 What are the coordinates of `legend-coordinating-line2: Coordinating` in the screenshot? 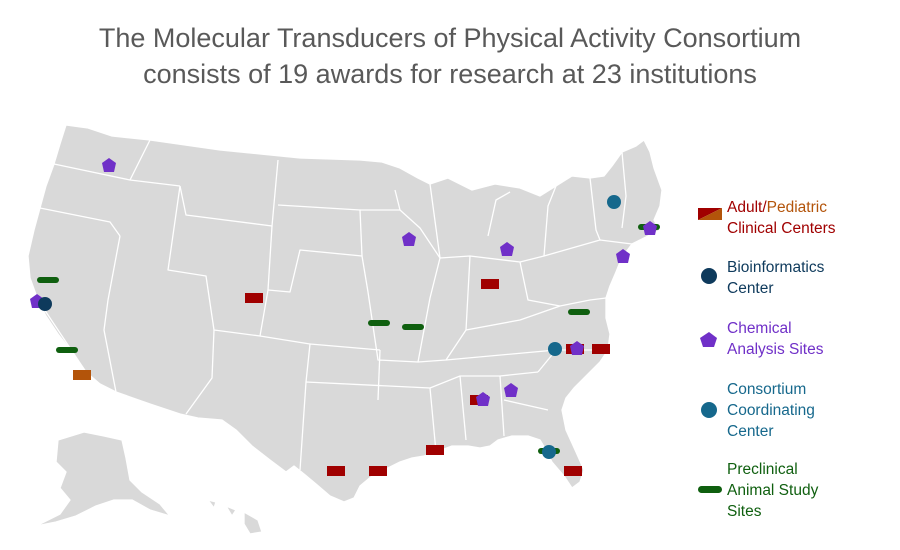 It's located at (771, 410).